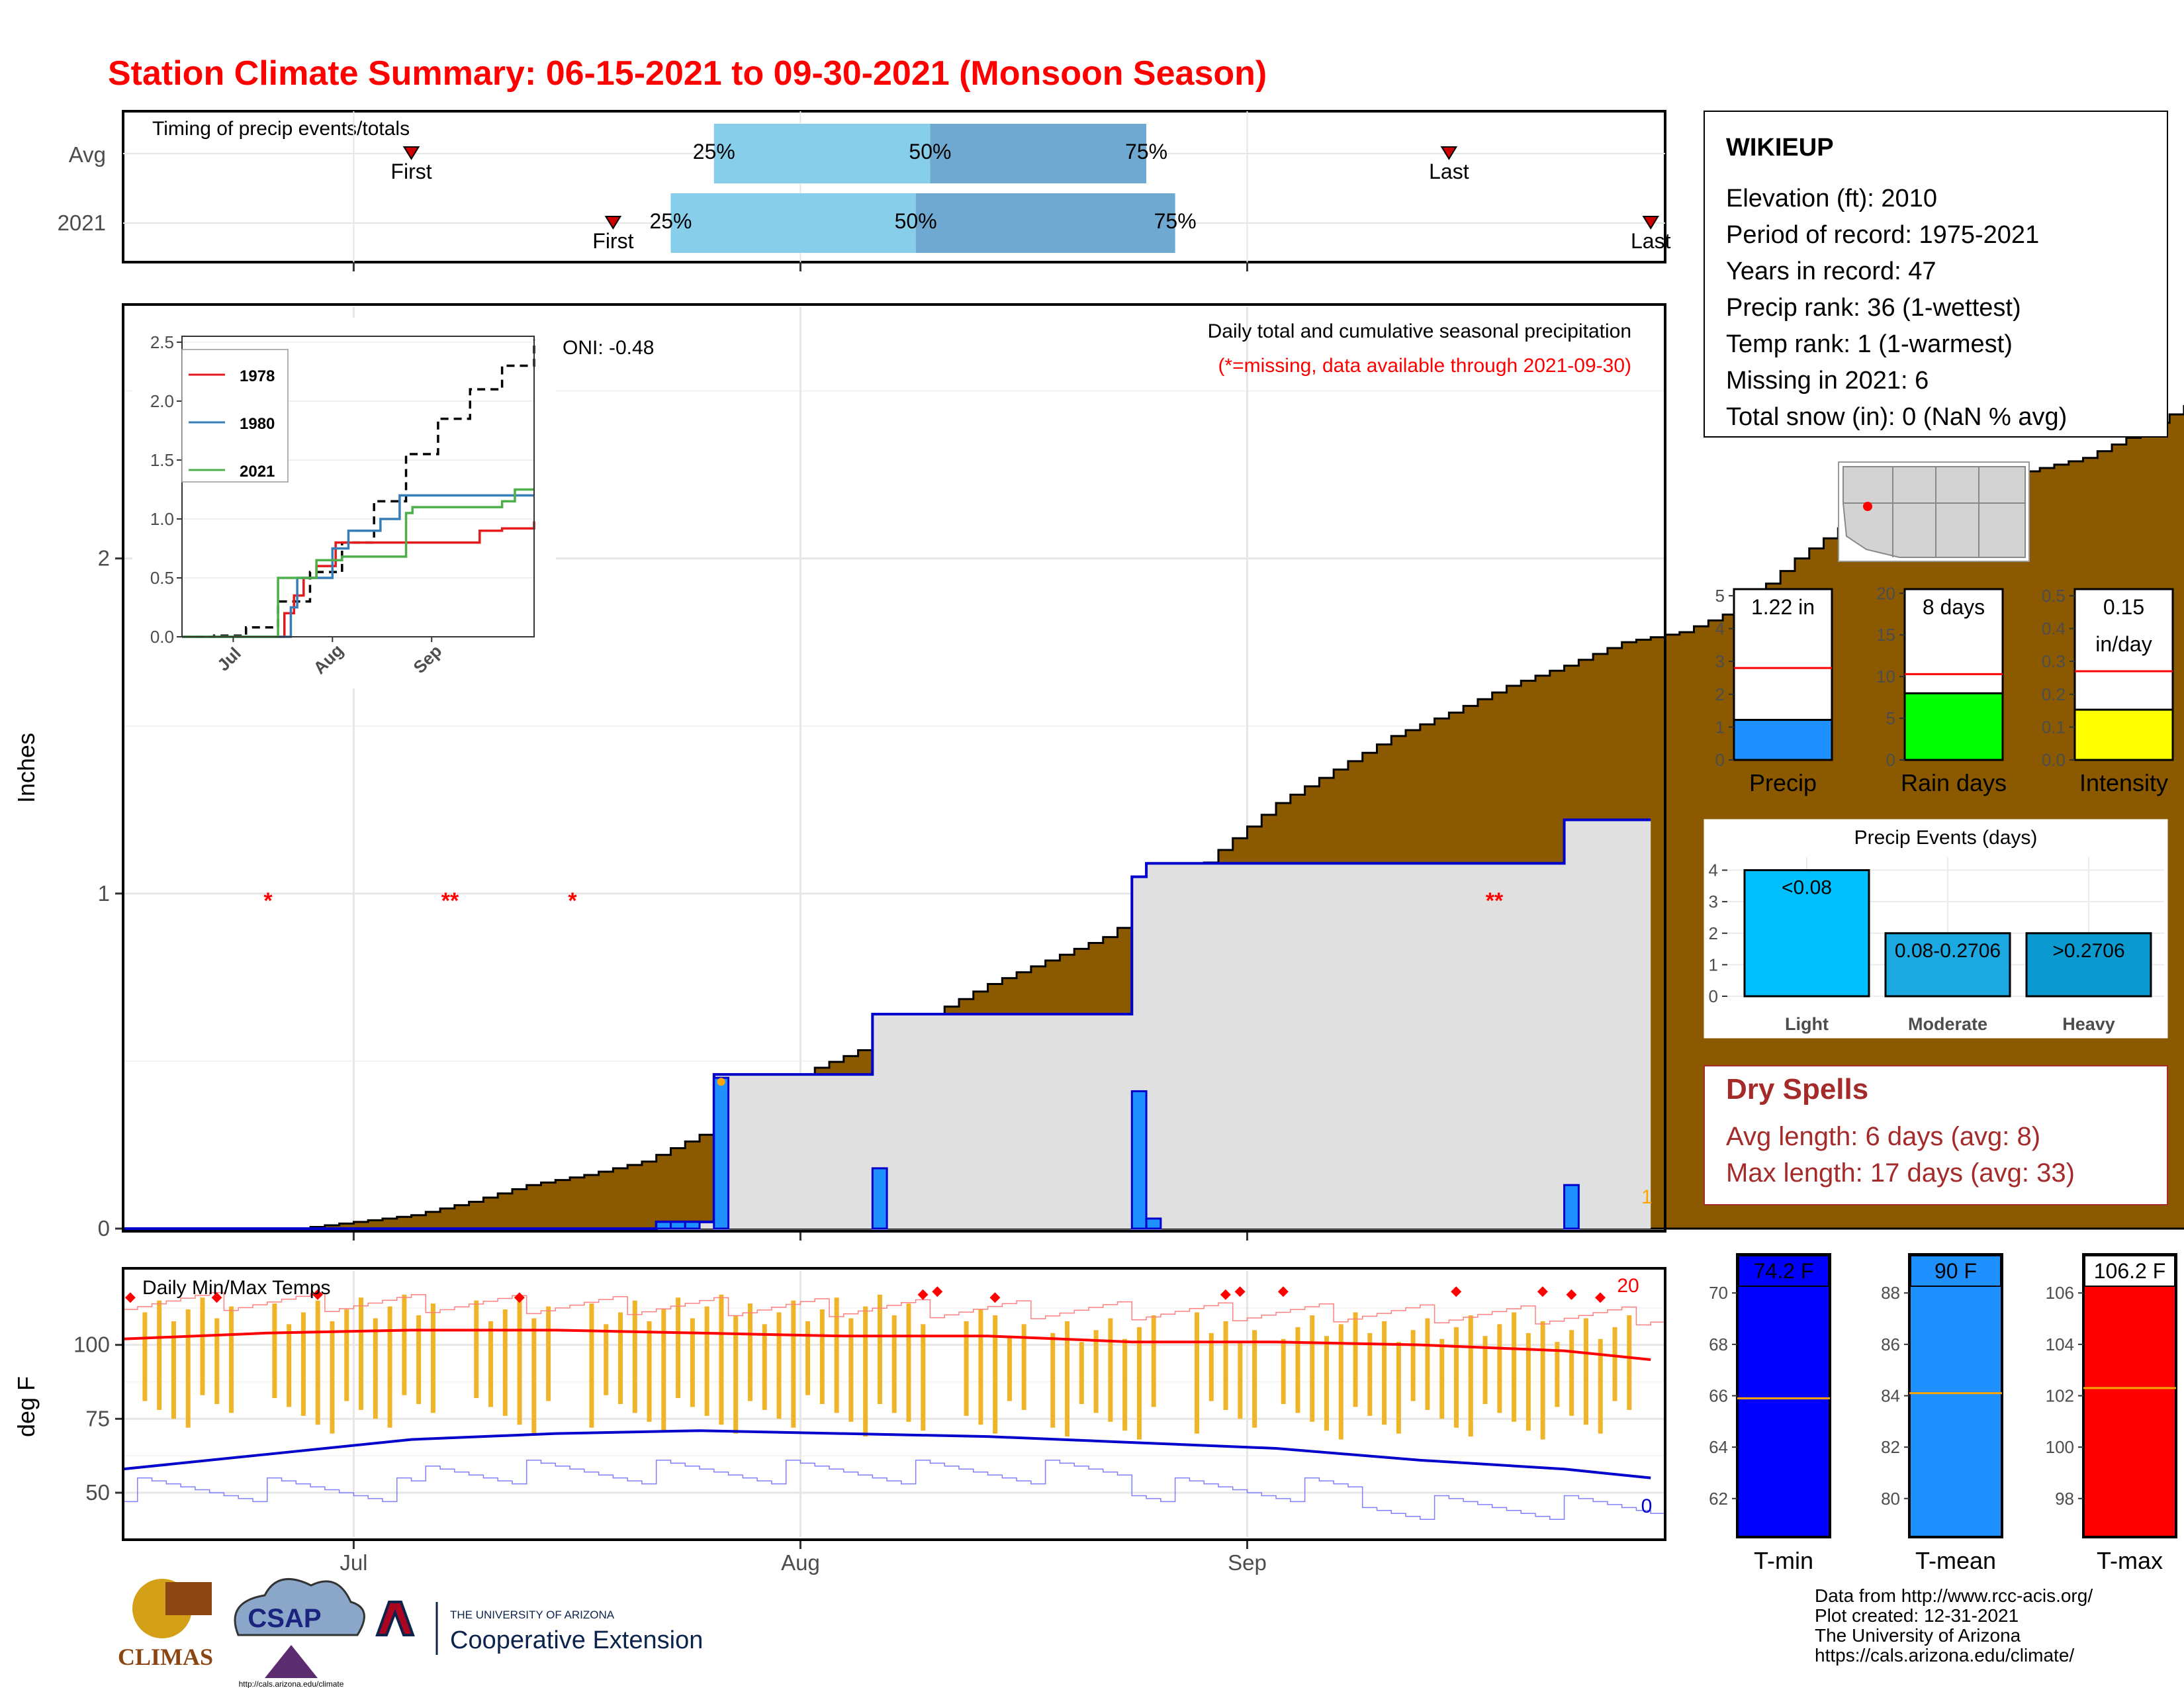  I want to click on summary-ytick-label: 5, so click(1720, 596).